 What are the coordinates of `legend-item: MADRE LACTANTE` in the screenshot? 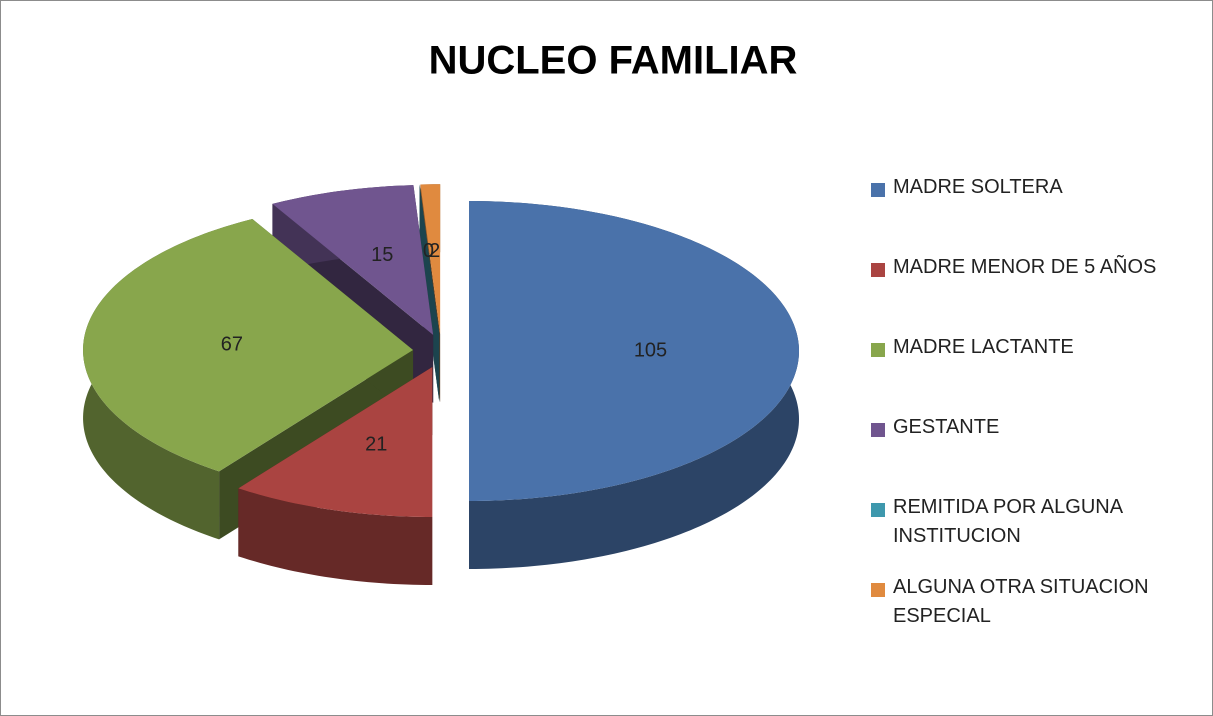 It's located at (1036, 373).